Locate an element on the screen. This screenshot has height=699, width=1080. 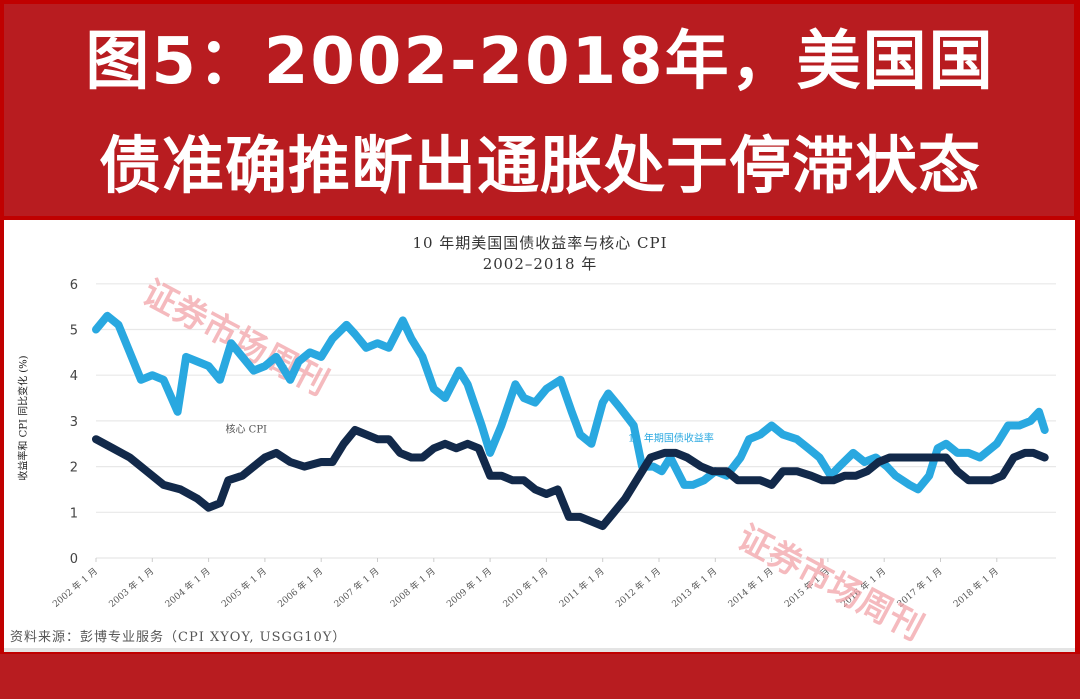
chart-subtitle: 2002–2018 年 is located at coordinates (540, 264).